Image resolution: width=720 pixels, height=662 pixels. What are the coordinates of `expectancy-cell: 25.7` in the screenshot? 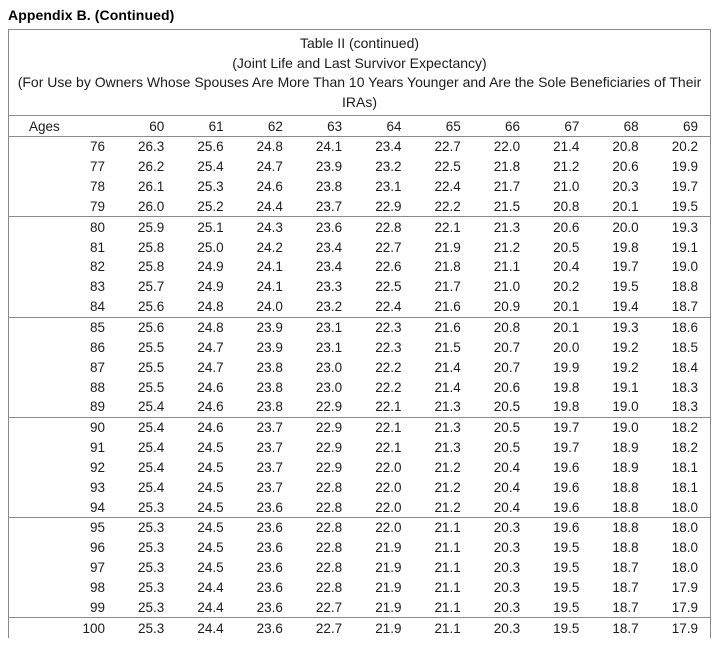 It's located at (151, 287).